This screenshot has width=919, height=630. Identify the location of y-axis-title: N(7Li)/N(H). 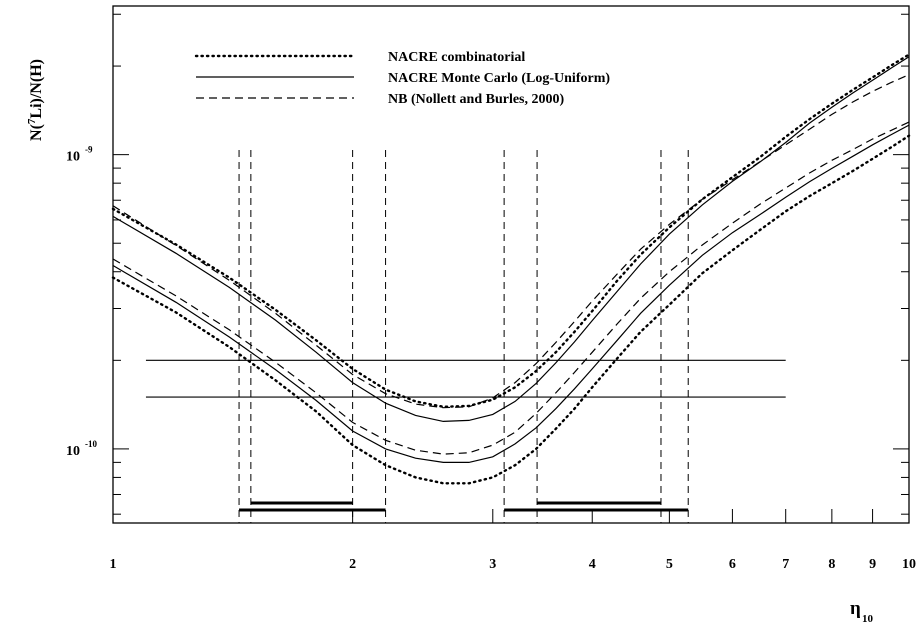
(35, 100).